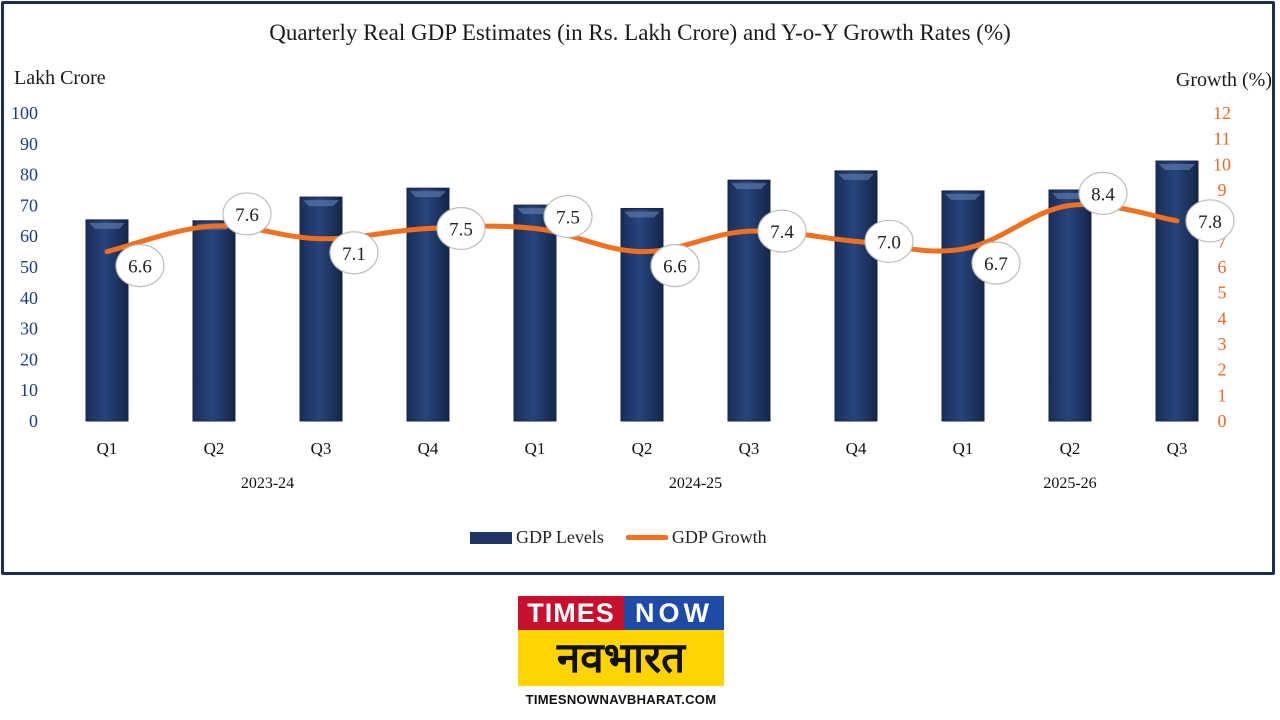 Image resolution: width=1280 pixels, height=720 pixels. Describe the element at coordinates (60, 78) in the screenshot. I see `y-axis-left-title: Lakh Crore` at that location.